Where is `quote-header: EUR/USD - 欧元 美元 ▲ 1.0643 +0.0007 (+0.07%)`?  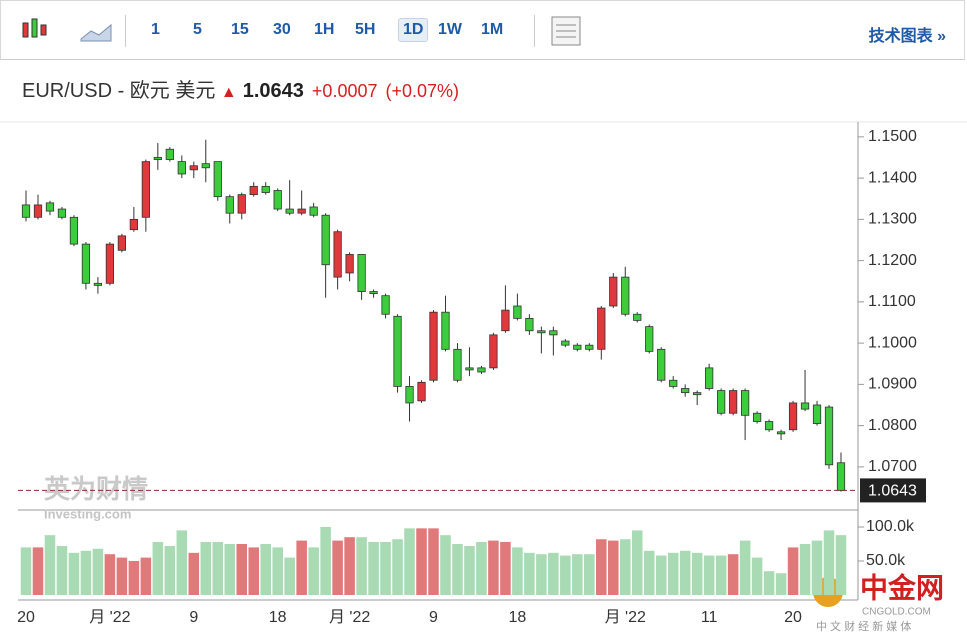 quote-header: EUR/USD - 欧元 美元 ▲ 1.0643 +0.0007 (+0.07%) is located at coordinates (240, 88).